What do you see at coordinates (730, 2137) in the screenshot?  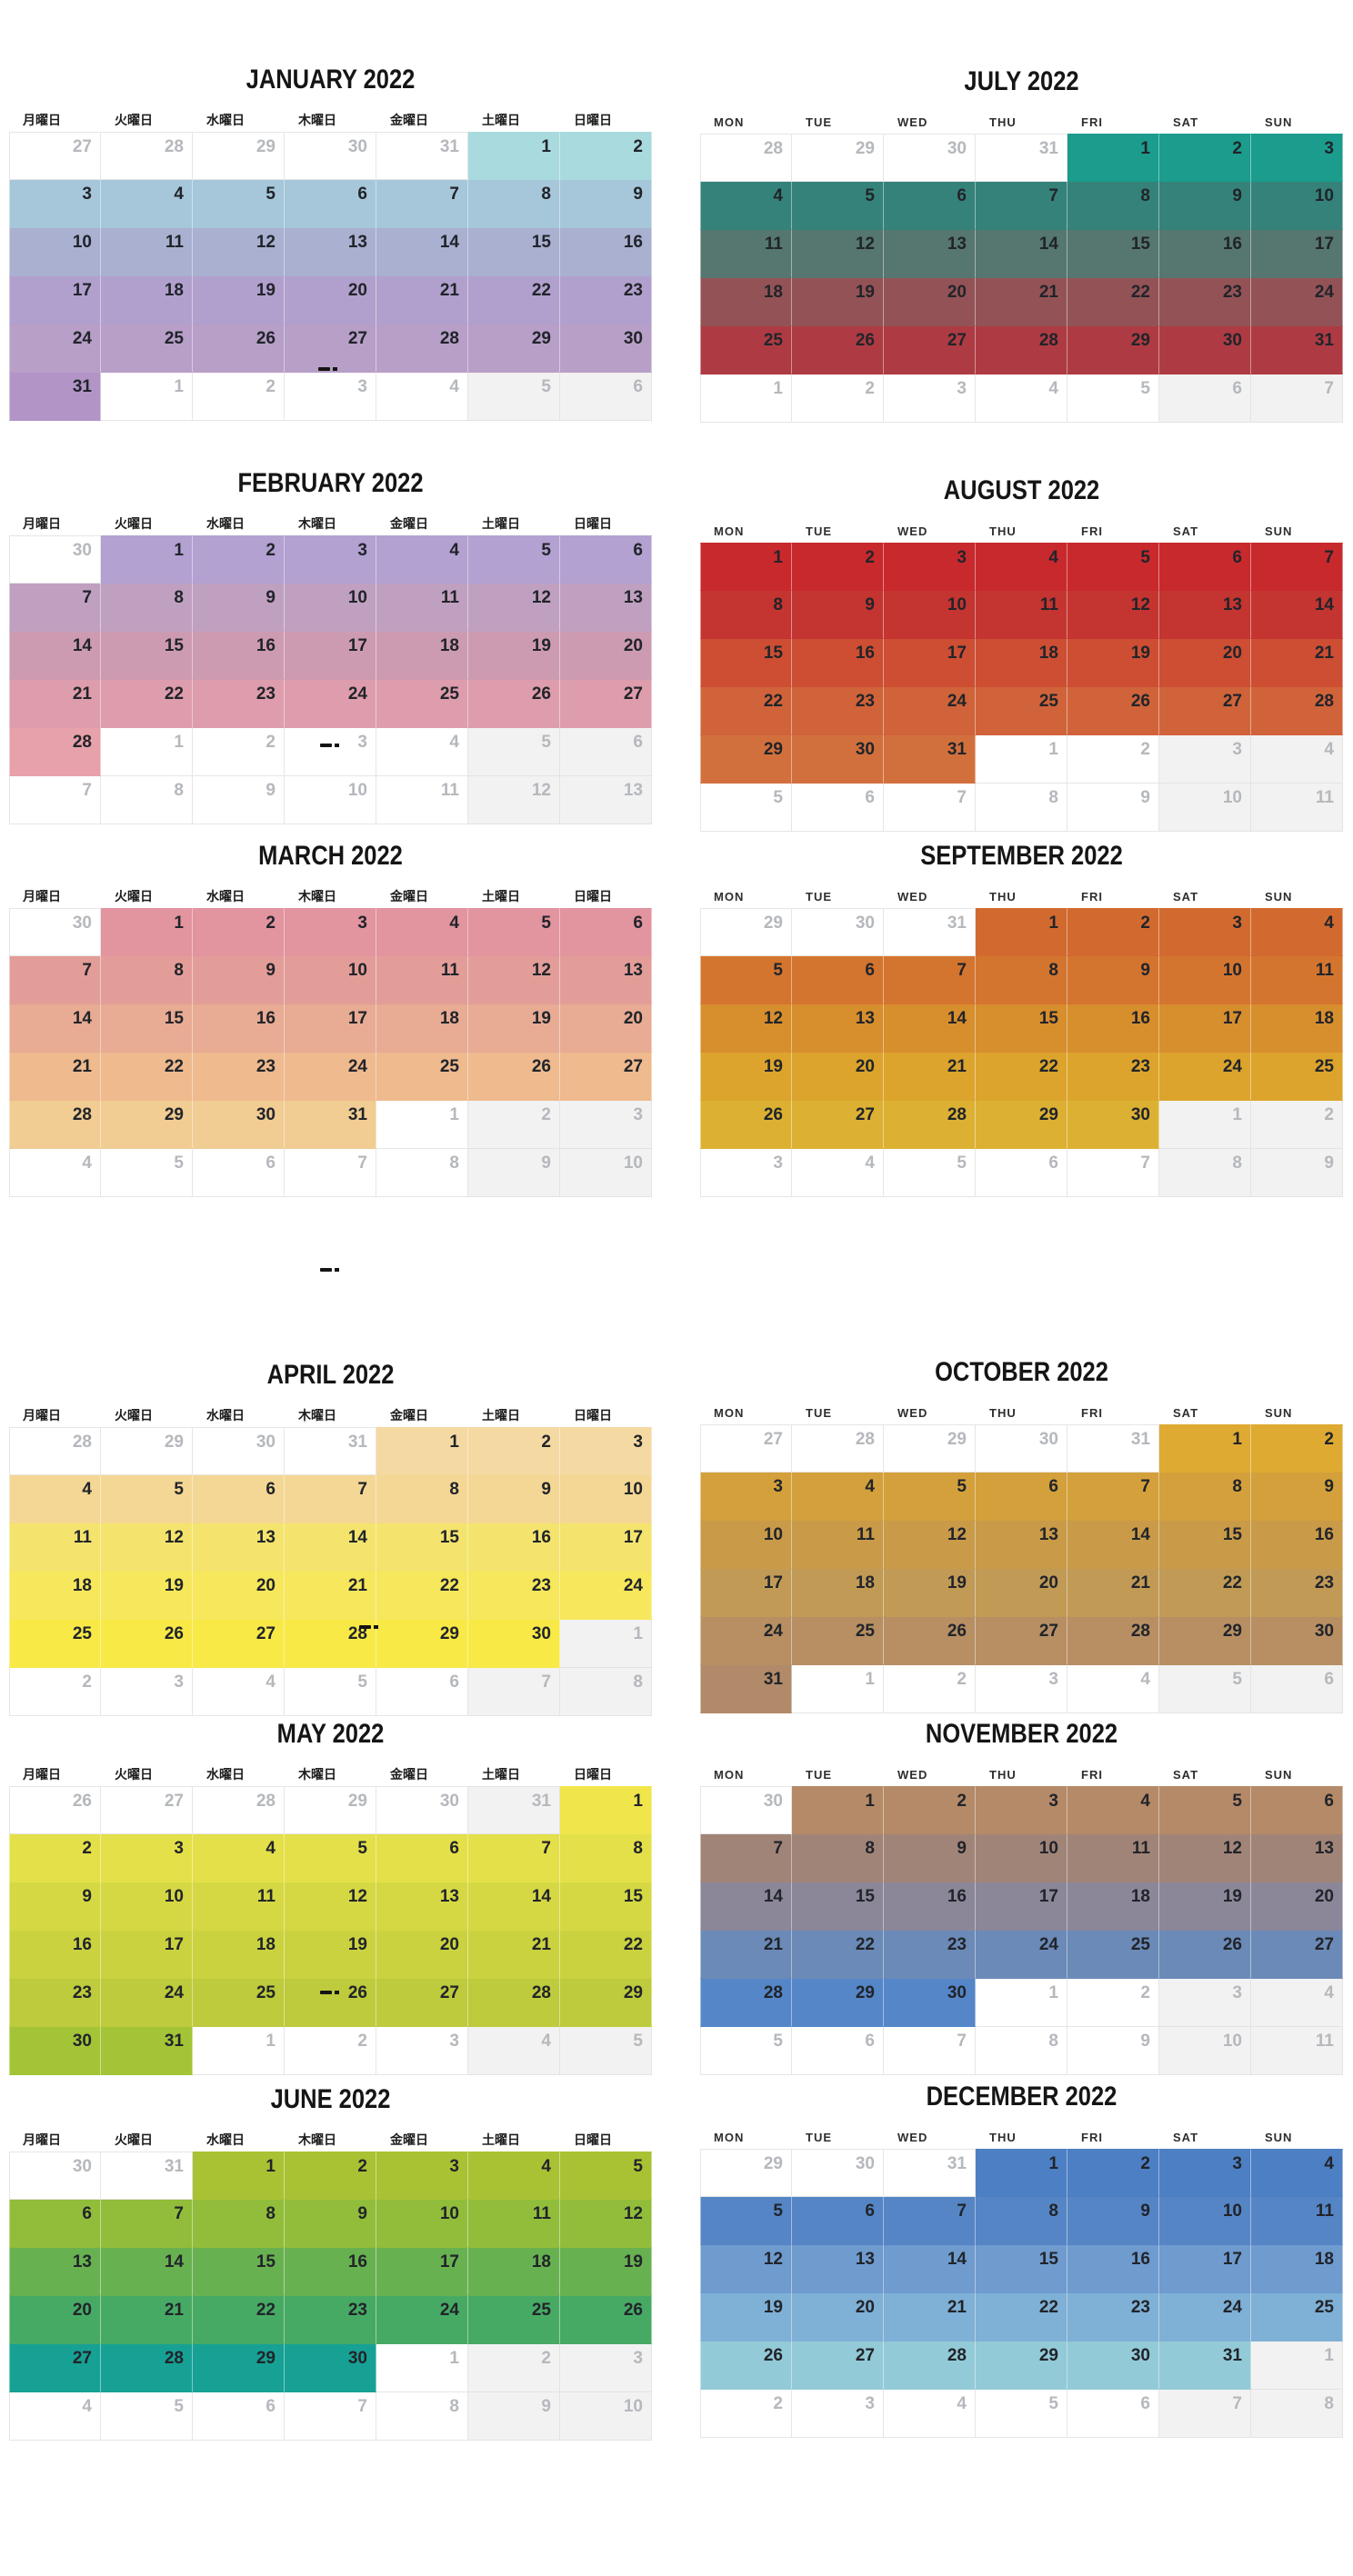 I see `weekday-header: MON` at bounding box center [730, 2137].